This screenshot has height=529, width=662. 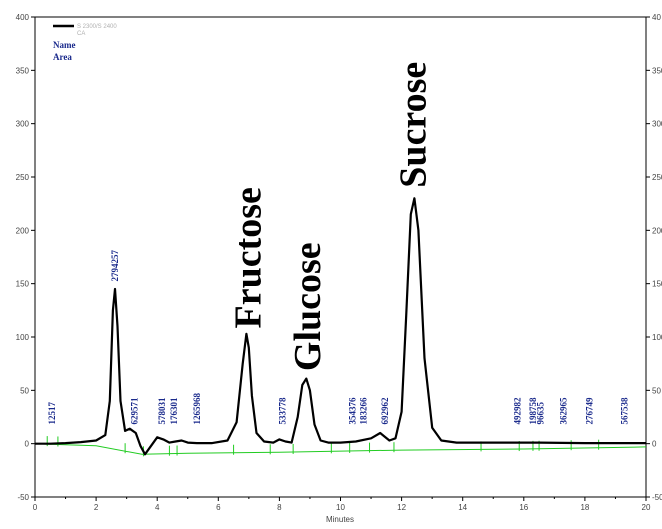 What do you see at coordinates (657, 284) in the screenshot?
I see `right-y-tick-label: 150` at bounding box center [657, 284].